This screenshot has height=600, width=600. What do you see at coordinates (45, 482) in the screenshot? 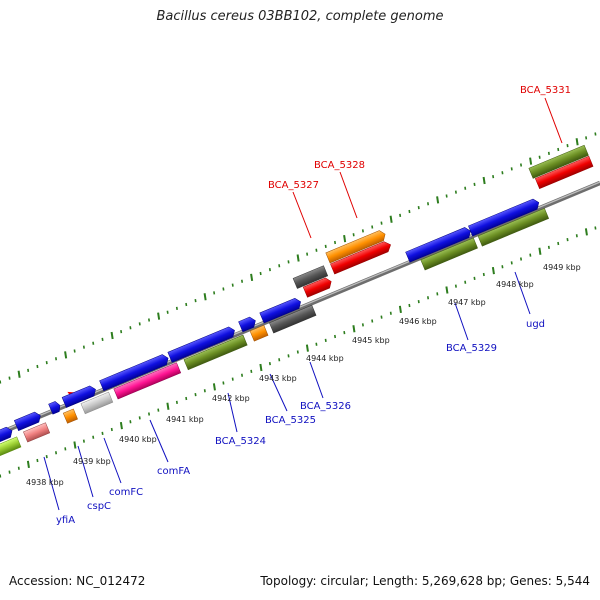
I see `scale-label: 4938 kbp` at bounding box center [45, 482].